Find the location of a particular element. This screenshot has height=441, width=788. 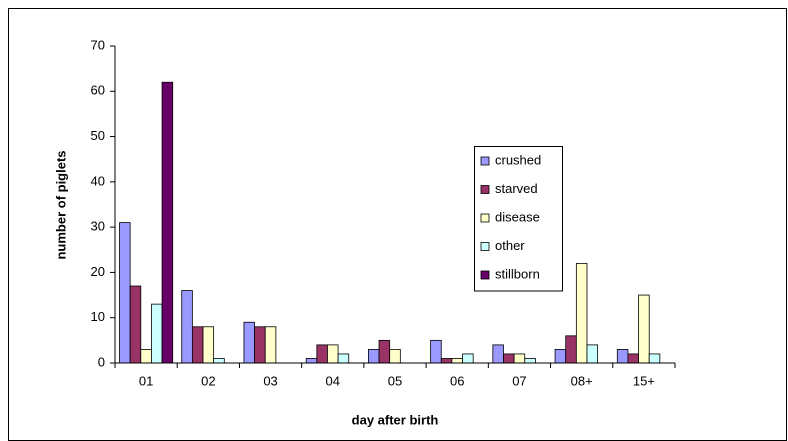

x-tick-label: 01 is located at coordinates (146, 380).